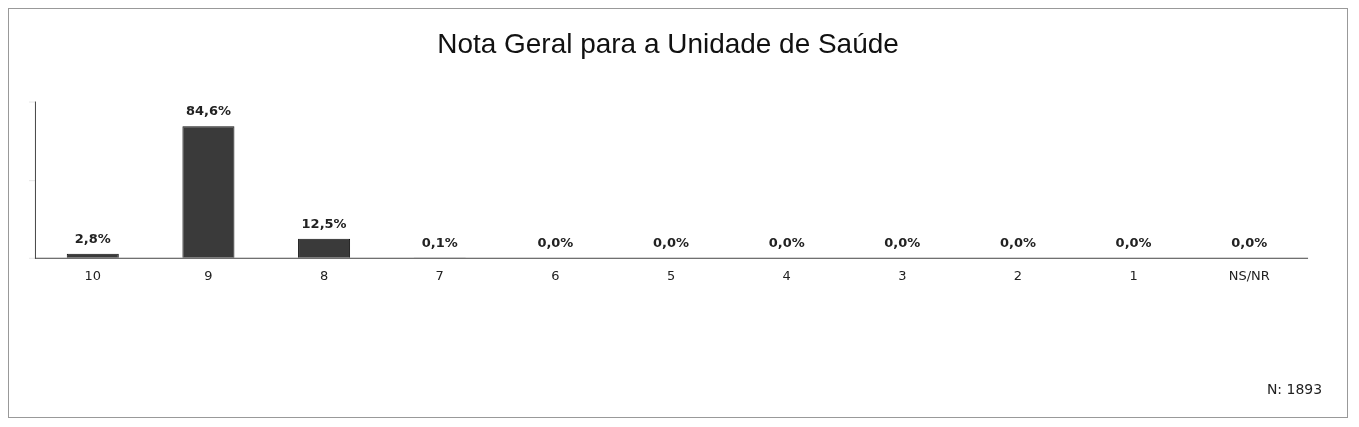 The image size is (1359, 427). I want to click on x-tick-label: 5, so click(671, 276).